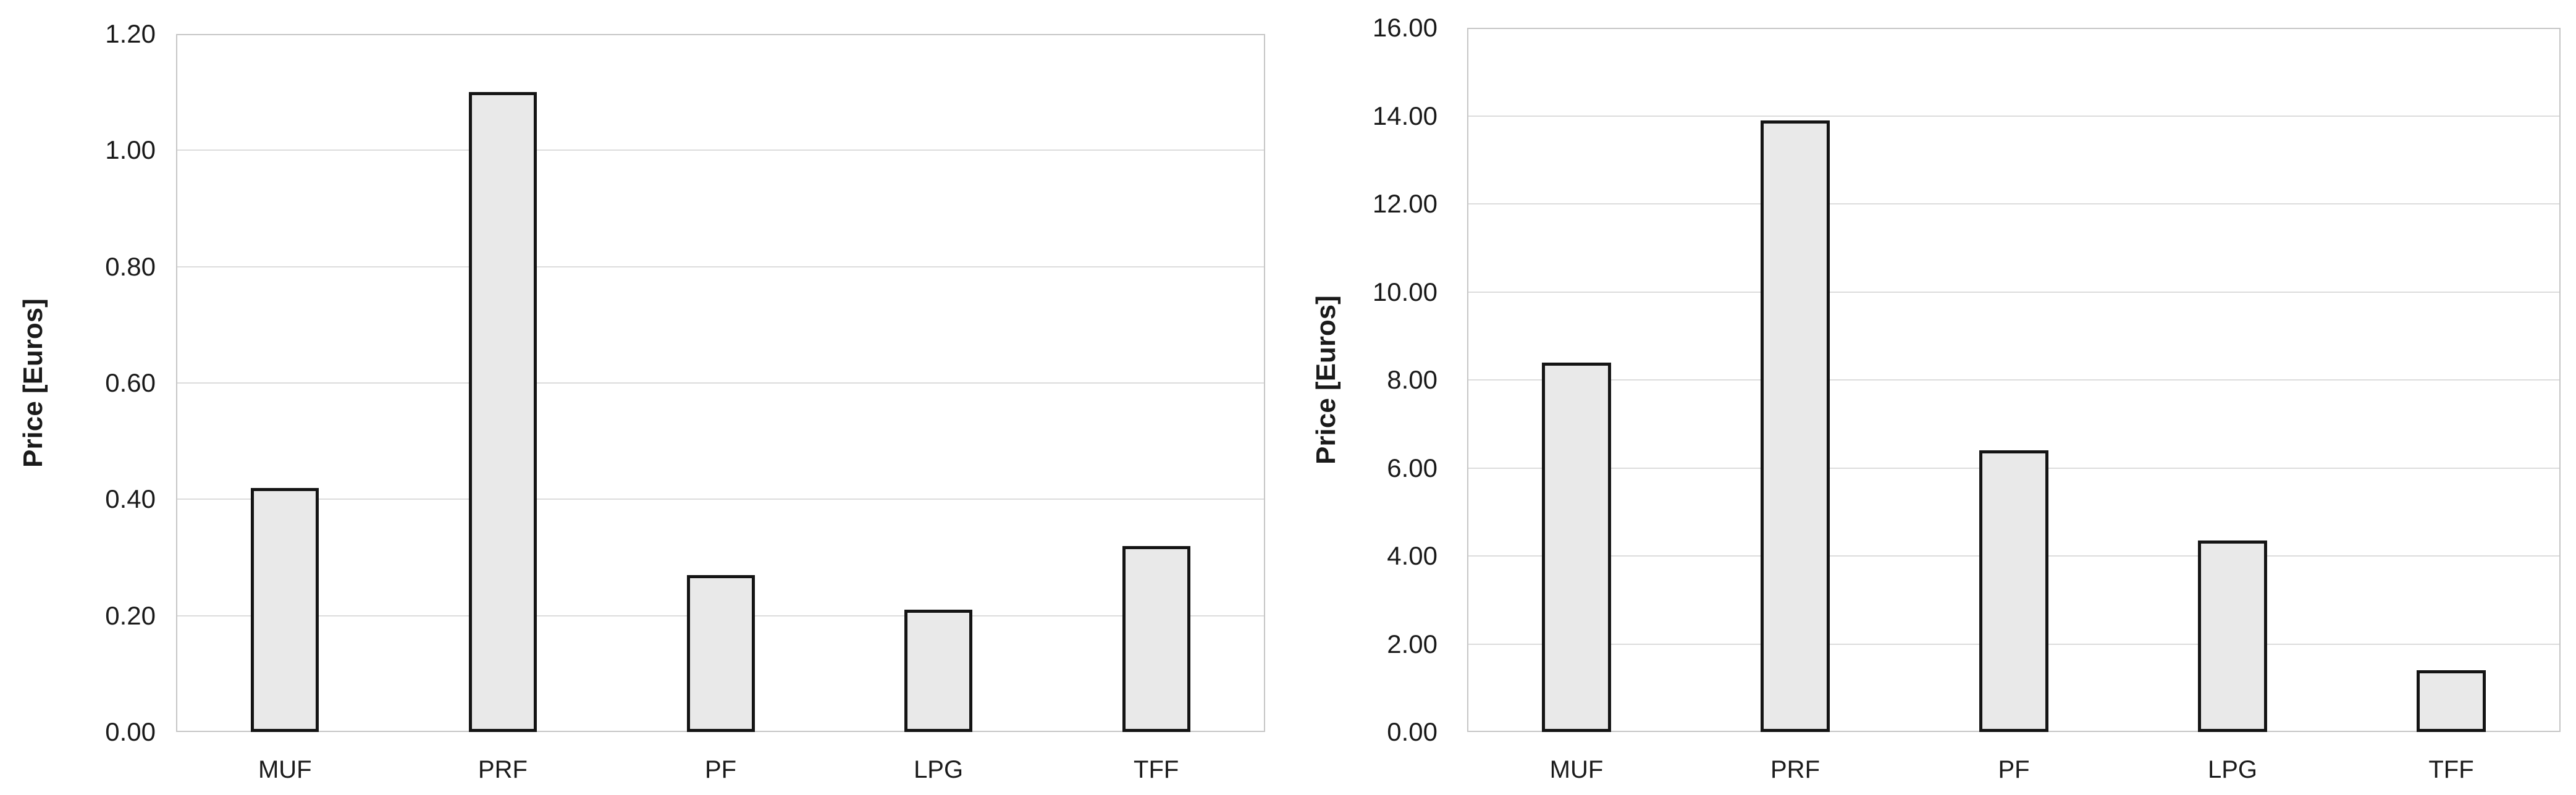 This screenshot has height=795, width=2576. I want to click on y-tick-label: 12.00, so click(1404, 203).